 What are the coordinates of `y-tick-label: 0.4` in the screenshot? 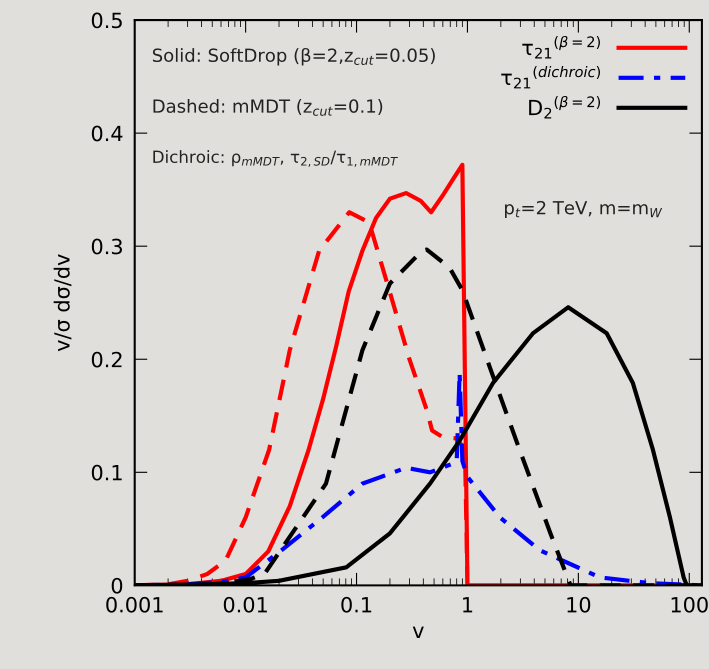 It's located at (107, 134).